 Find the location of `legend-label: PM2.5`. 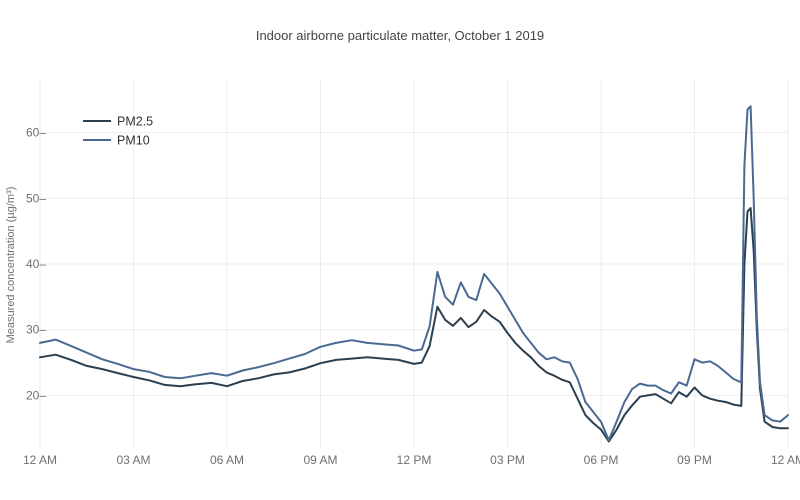

legend-label: PM2.5 is located at coordinates (135, 122).